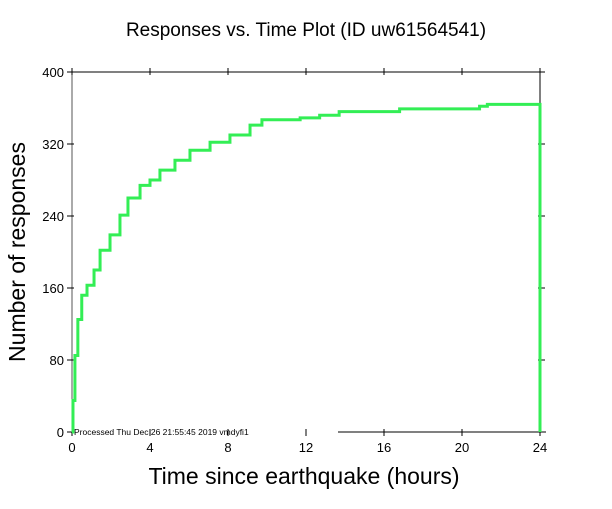 The width and height of the screenshot is (612, 509). Describe the element at coordinates (53, 72) in the screenshot. I see `y-tick-label: 400` at that location.